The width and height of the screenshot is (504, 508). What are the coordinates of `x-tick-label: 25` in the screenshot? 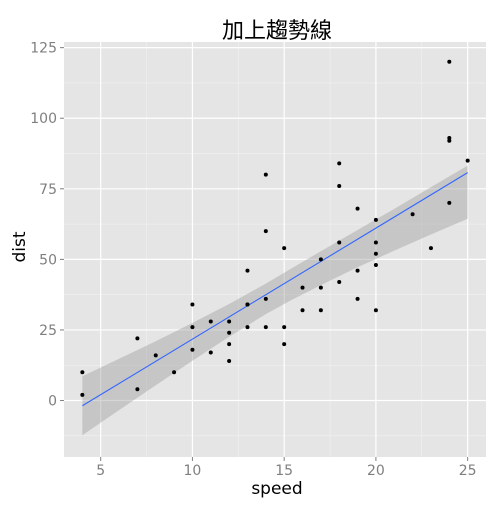 It's located at (468, 471).